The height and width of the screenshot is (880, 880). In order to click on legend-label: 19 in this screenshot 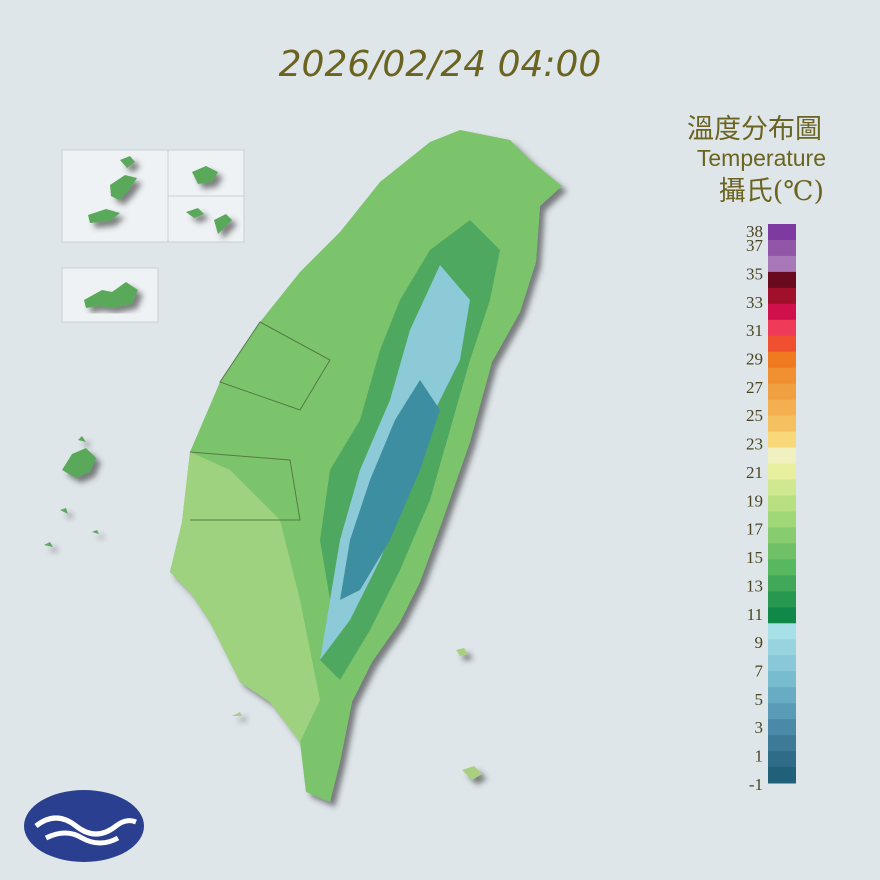, I will do `click(754, 500)`.